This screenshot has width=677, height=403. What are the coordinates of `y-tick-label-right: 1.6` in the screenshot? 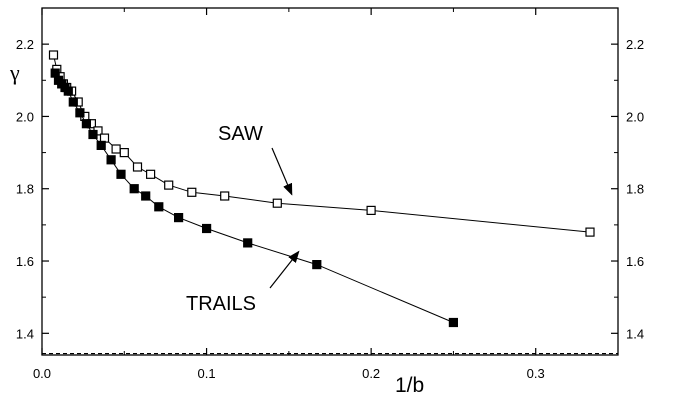 It's located at (635, 261).